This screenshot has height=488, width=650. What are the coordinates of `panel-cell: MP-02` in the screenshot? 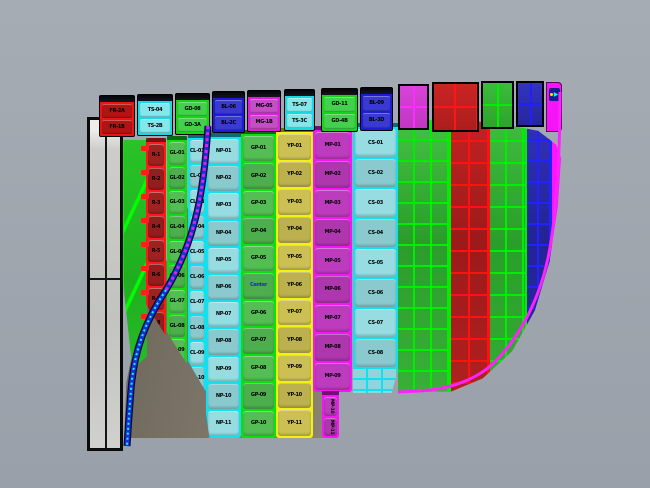 It's located at (332, 174).